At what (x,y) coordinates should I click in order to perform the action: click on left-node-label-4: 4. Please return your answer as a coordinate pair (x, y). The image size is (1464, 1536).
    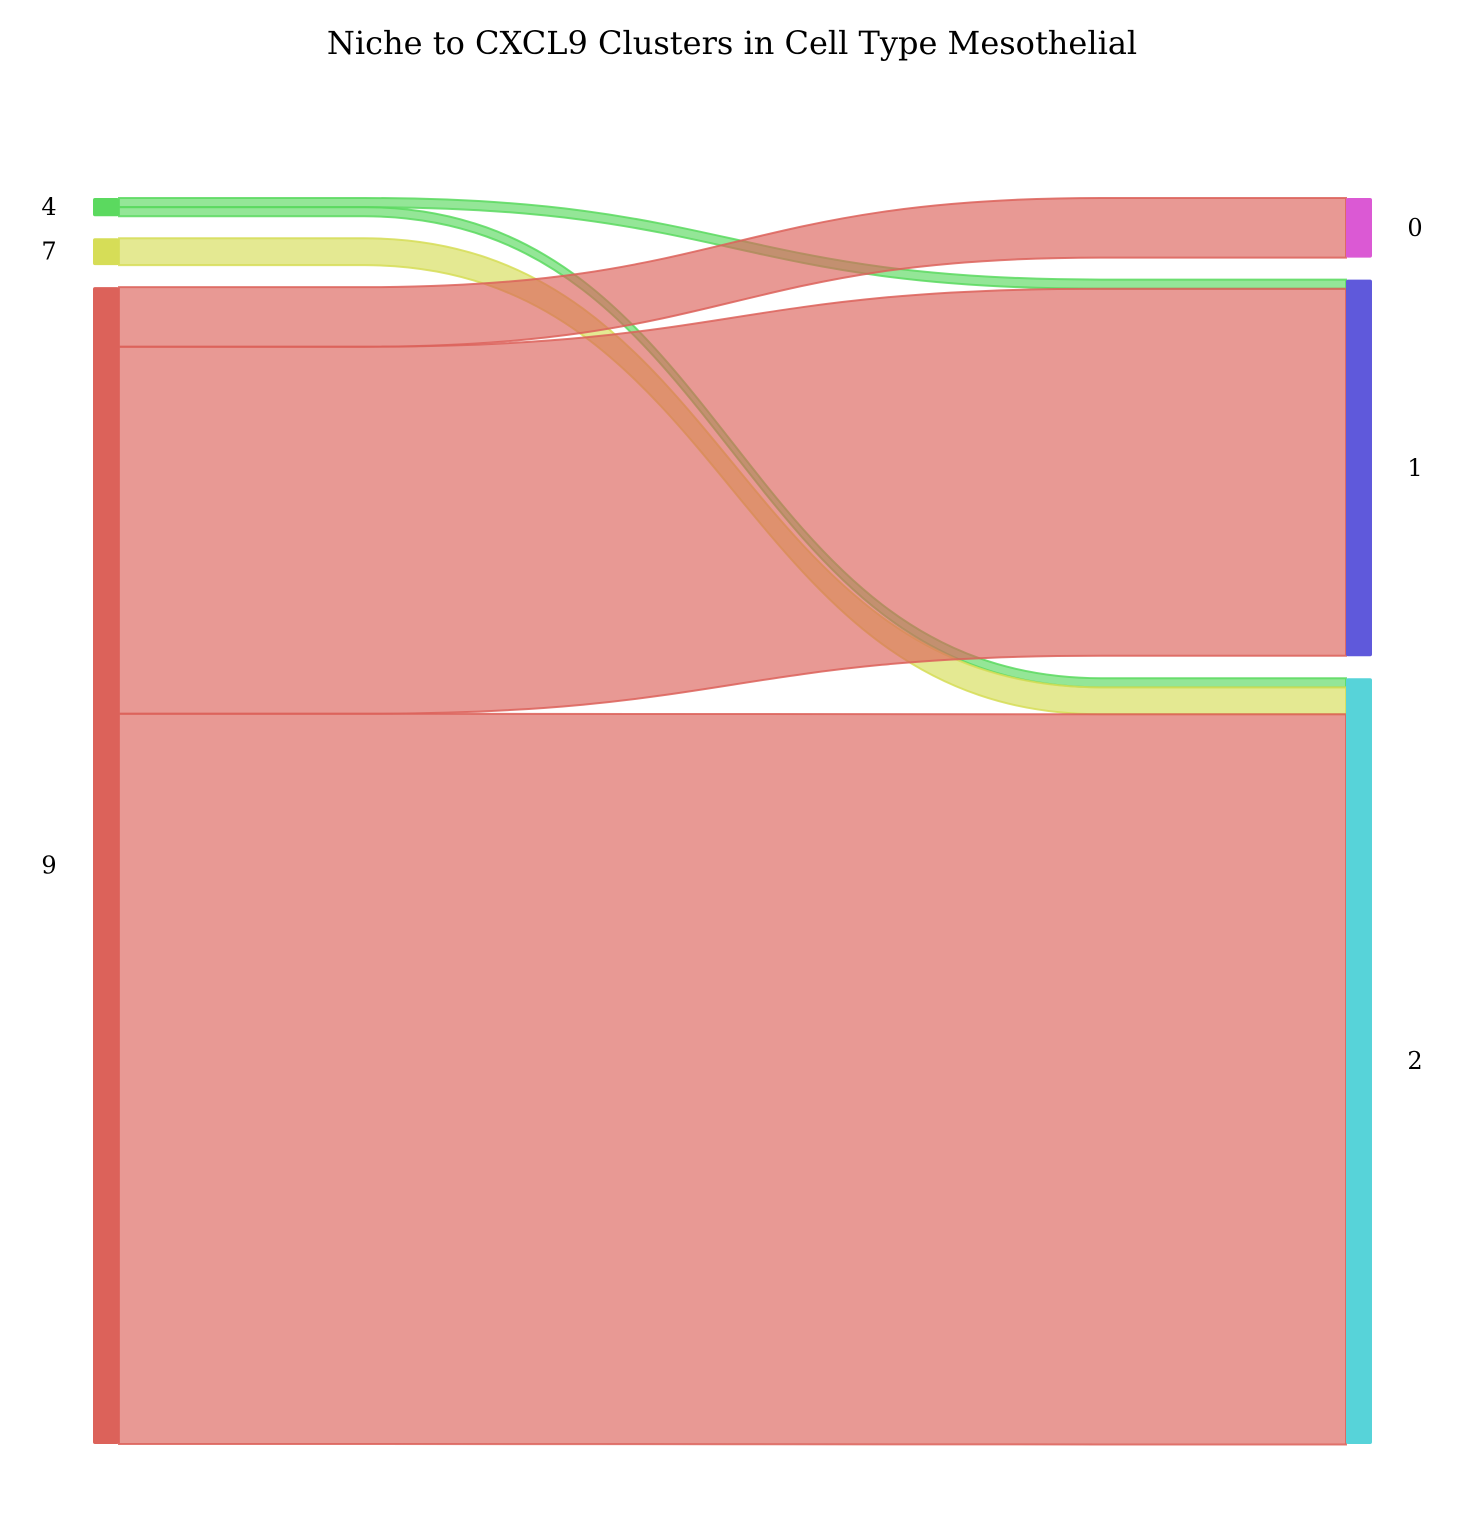
    Looking at the image, I should click on (48, 207).